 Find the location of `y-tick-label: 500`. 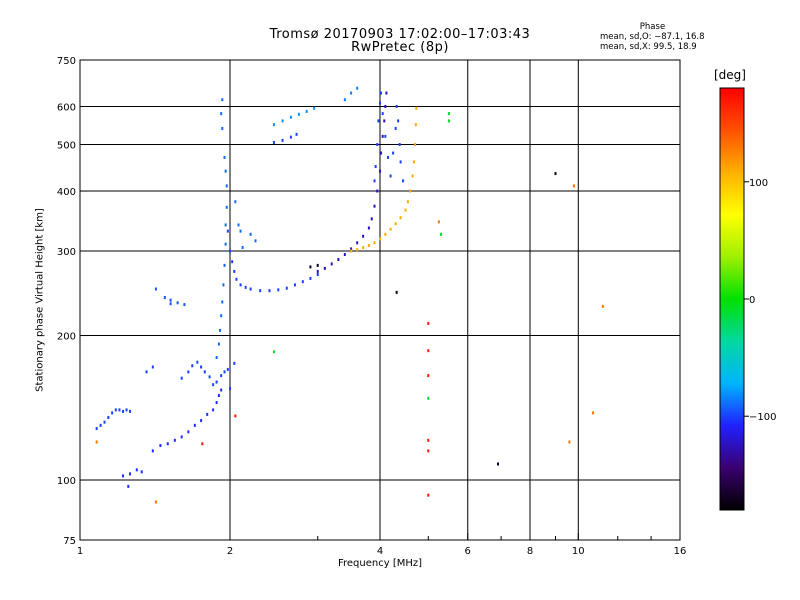

y-tick-label: 500 is located at coordinates (66, 146).